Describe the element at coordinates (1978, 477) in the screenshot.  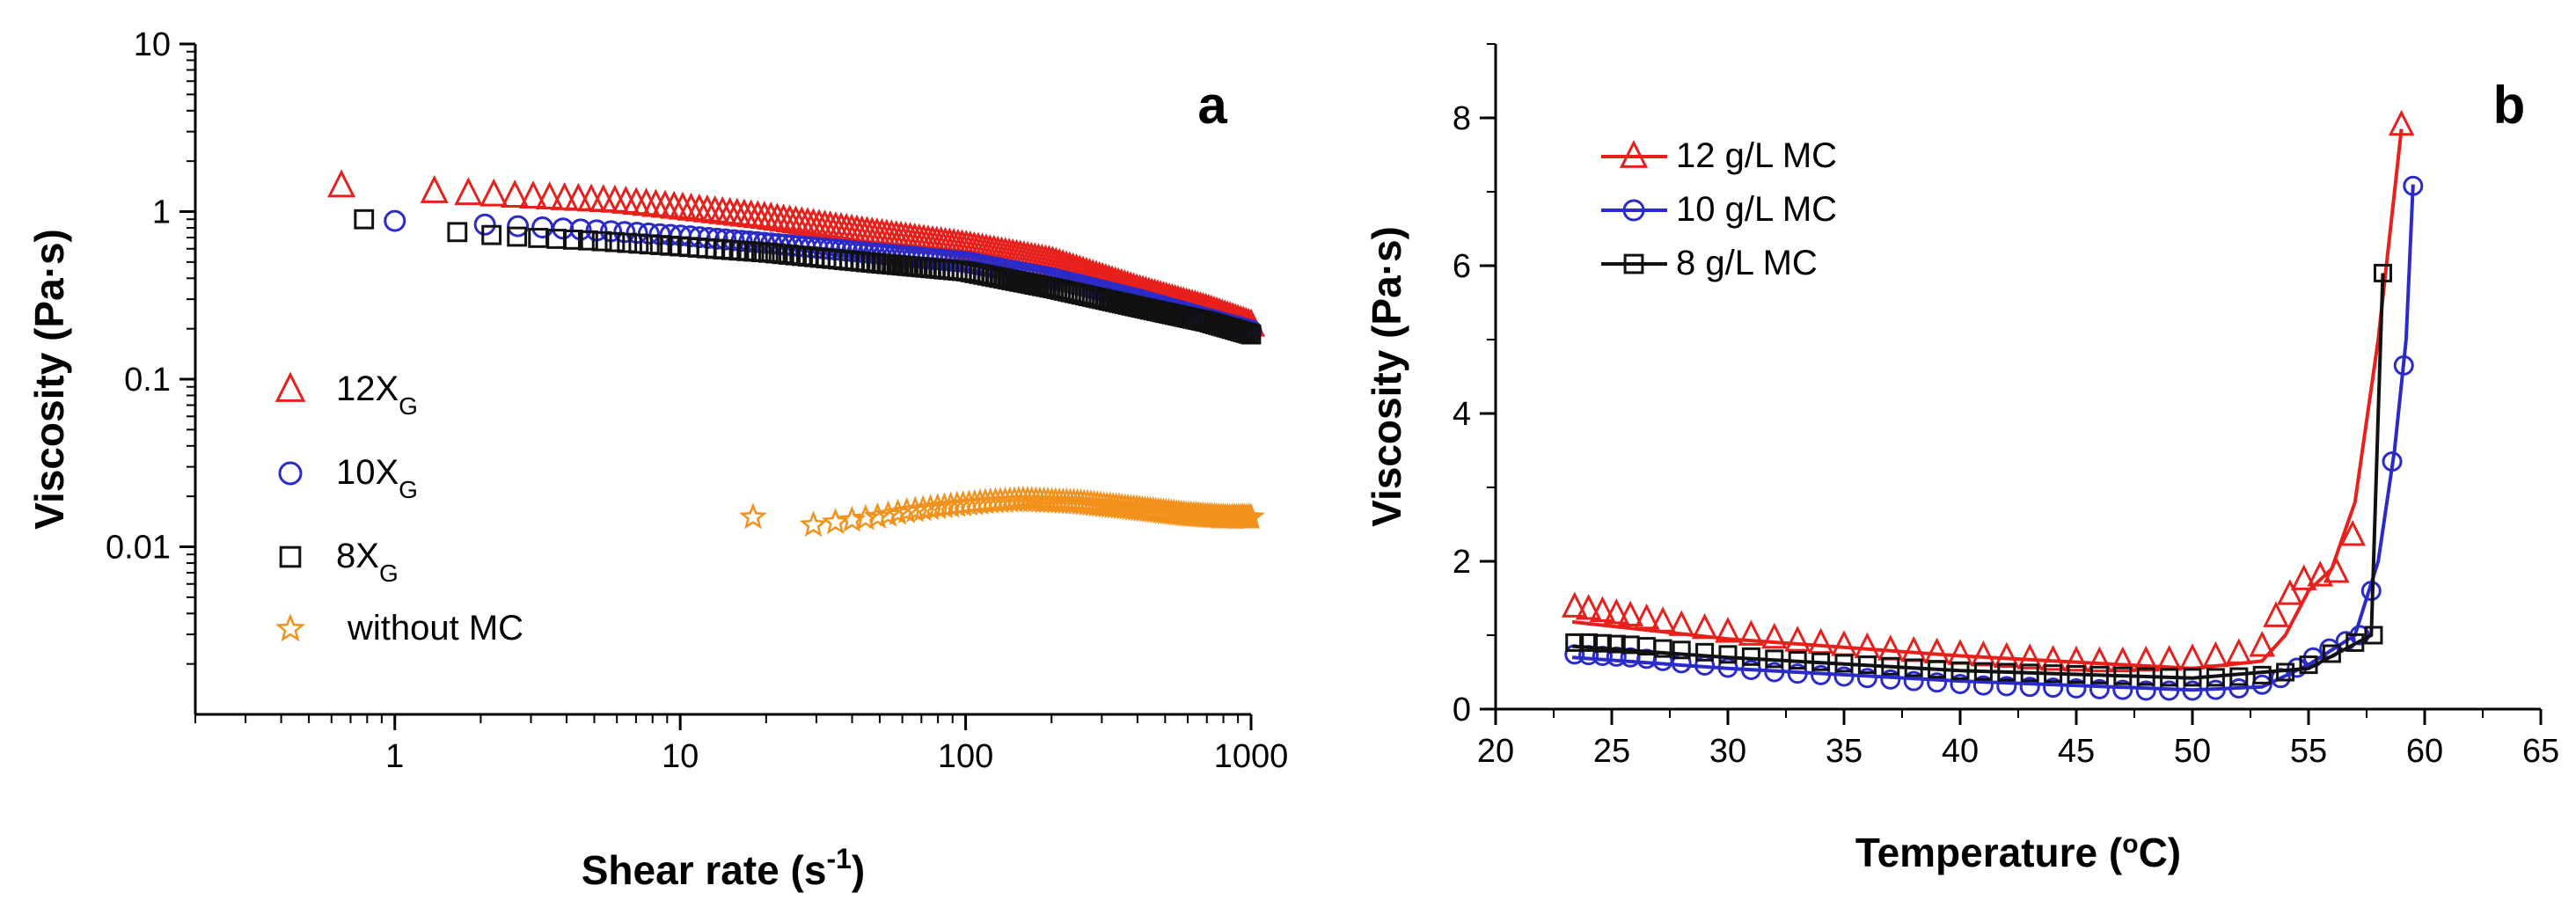
I see `series-line` at that location.